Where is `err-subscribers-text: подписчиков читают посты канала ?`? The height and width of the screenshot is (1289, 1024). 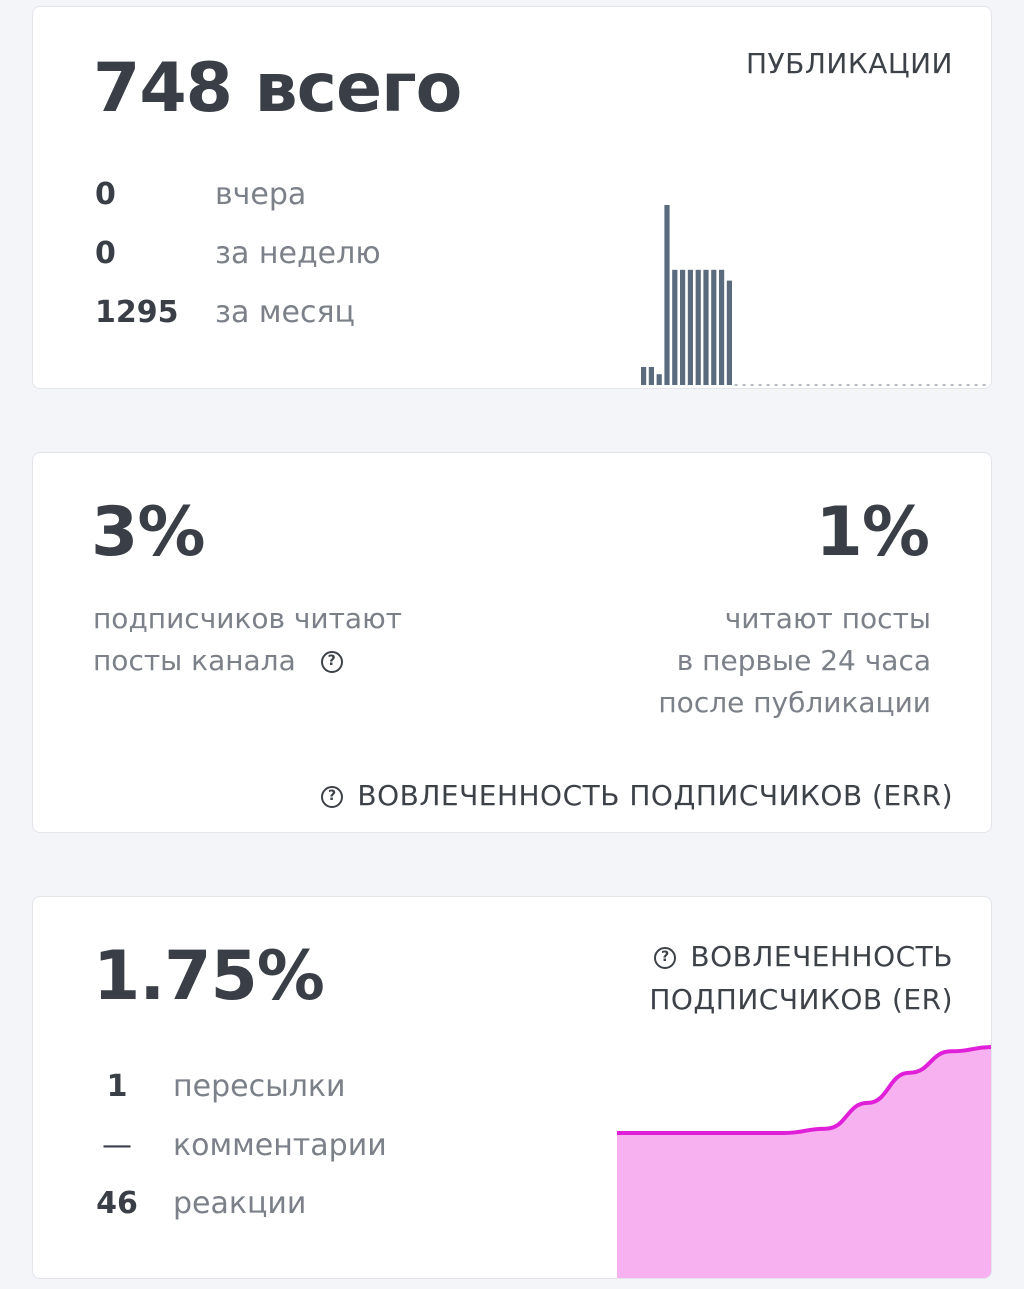
err-subscribers-text: подписчиков читают посты канала ? is located at coordinates (293, 640).